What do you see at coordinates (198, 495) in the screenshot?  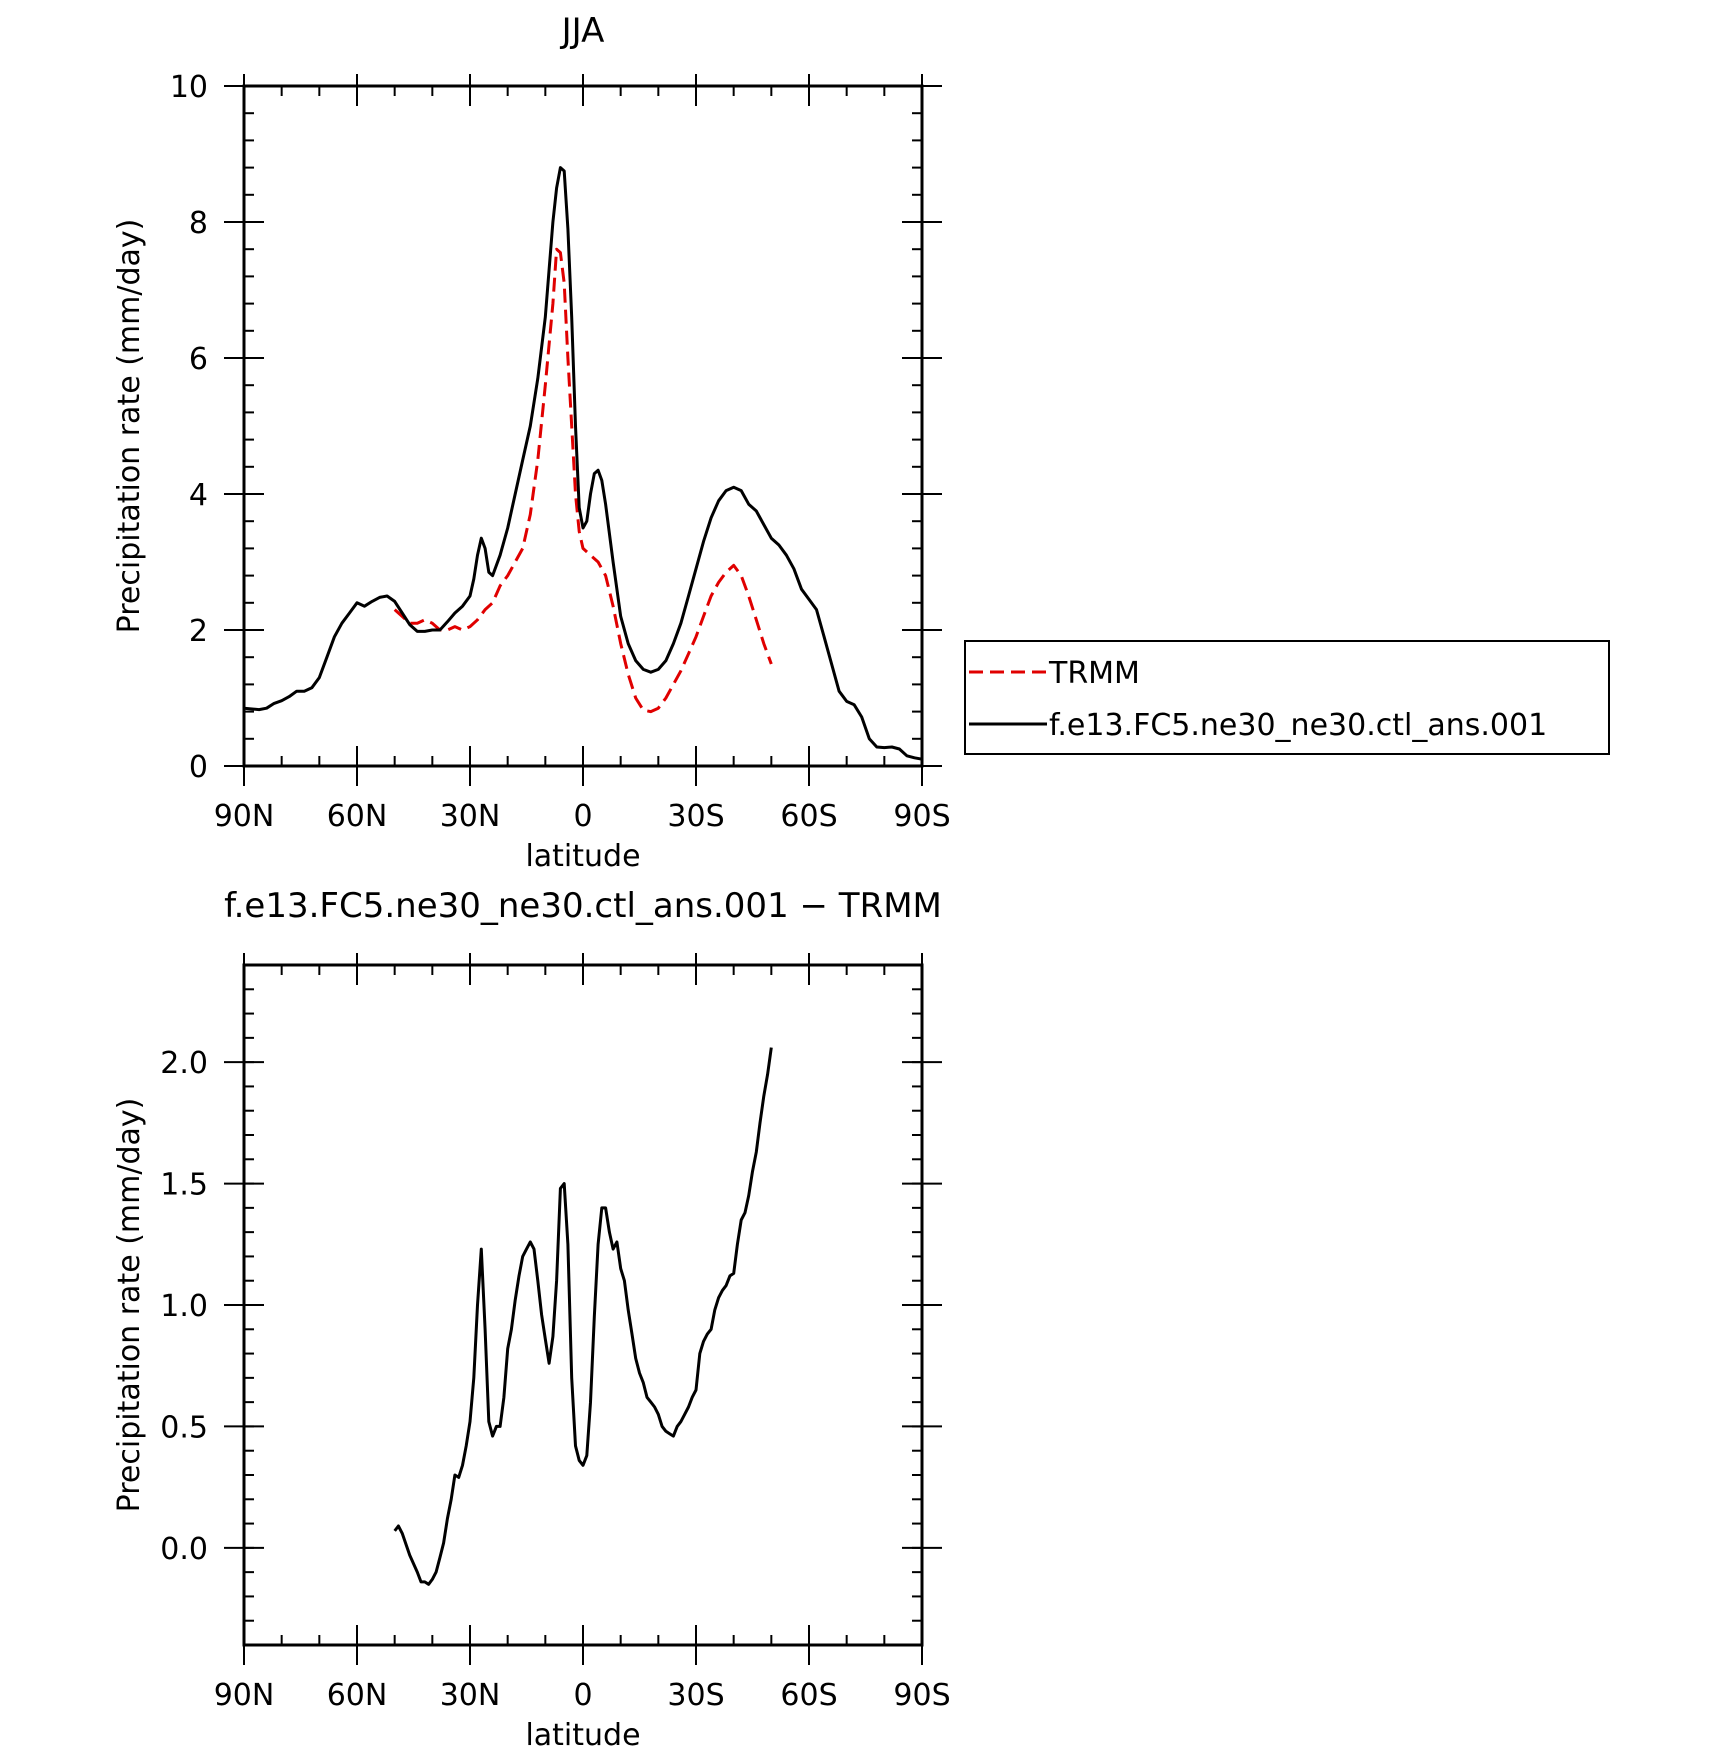 I see `y-tick-label: 4` at bounding box center [198, 495].